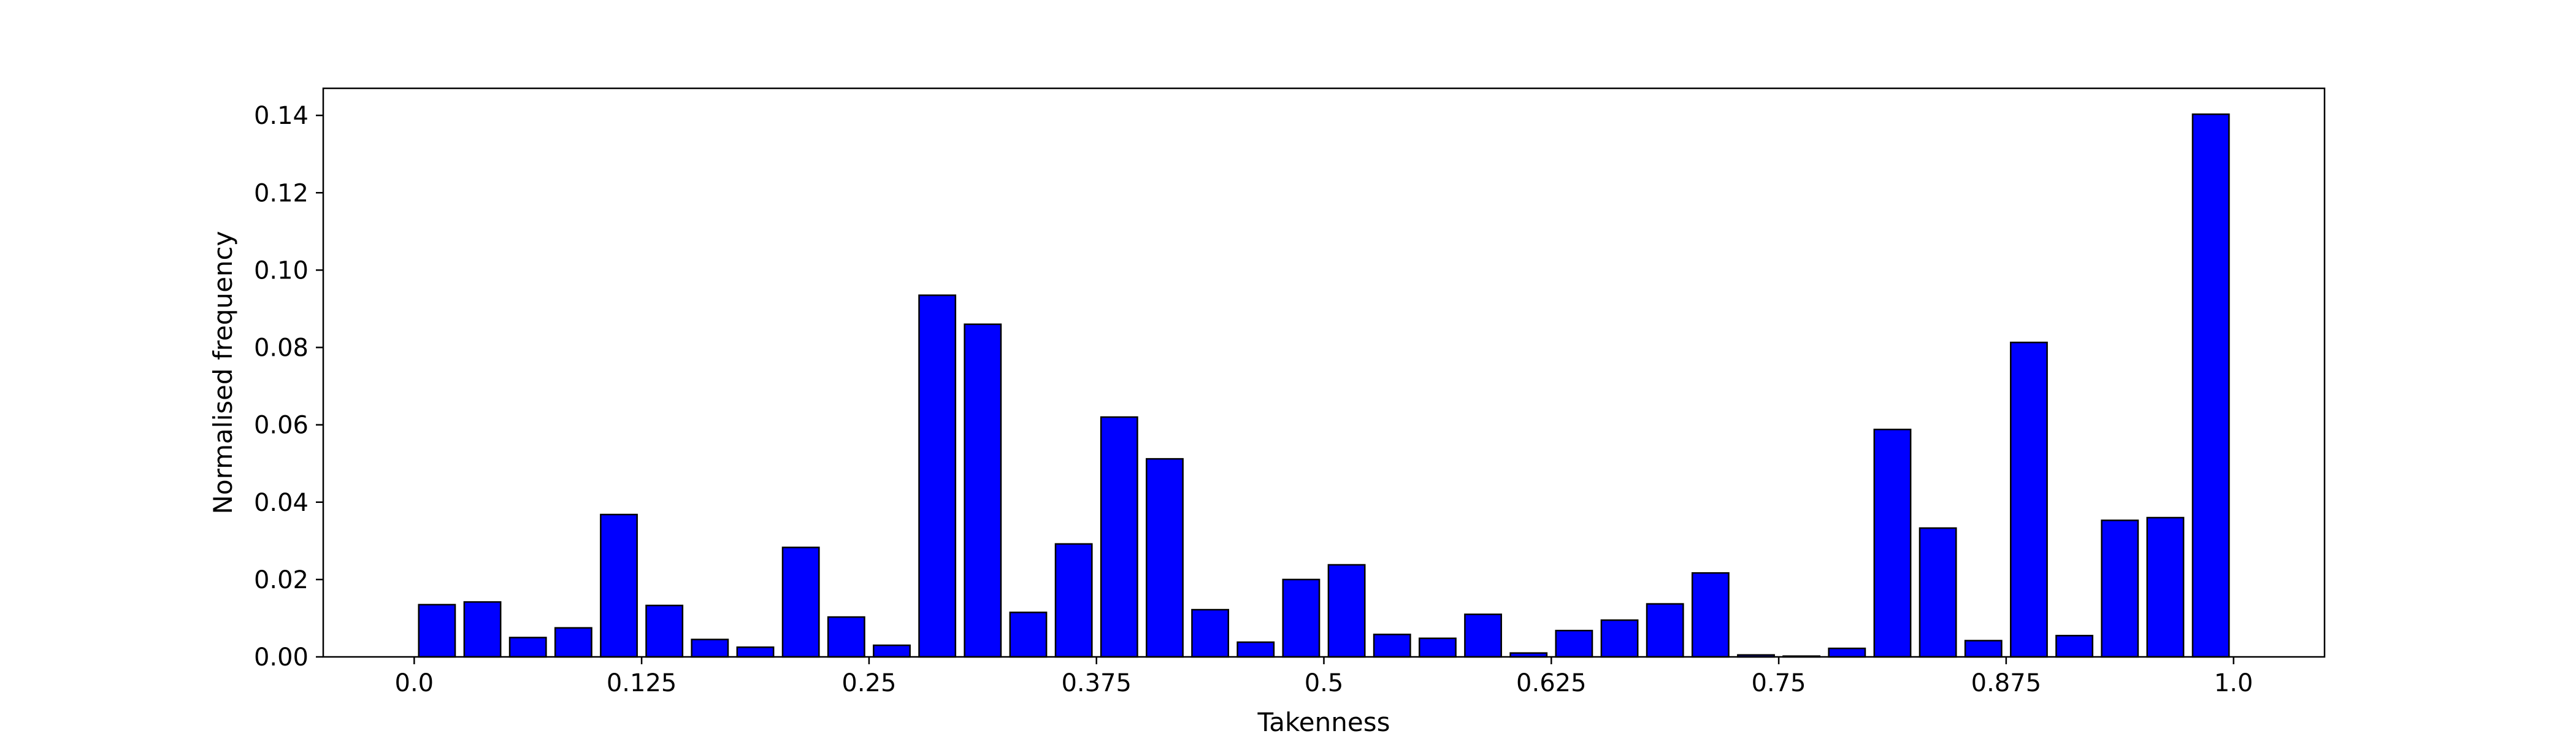 This screenshot has height=736, width=2576. I want to click on y-tick-label: 0.06, so click(281, 426).